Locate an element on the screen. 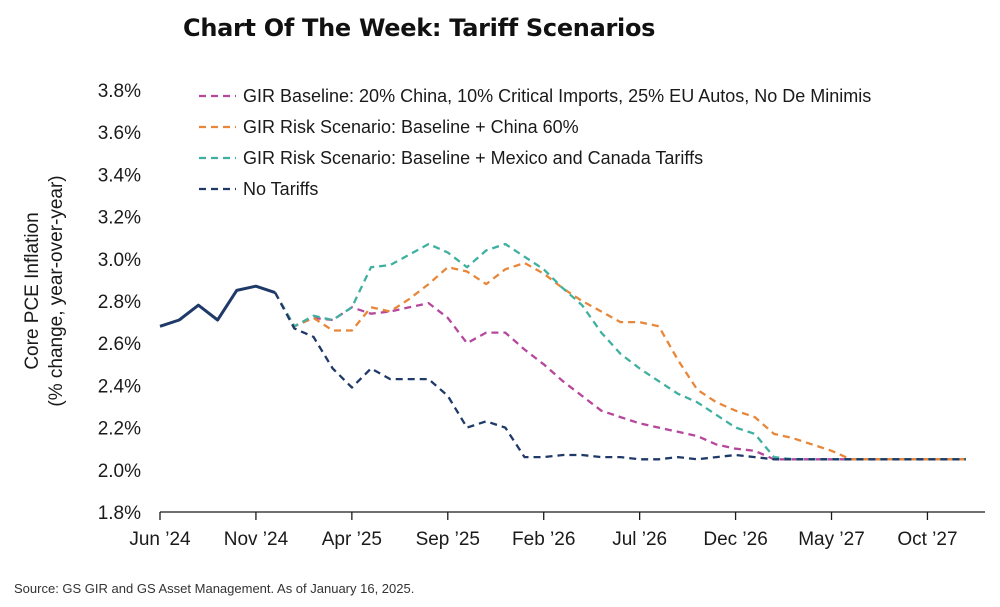  x-tick-label: May ’27 is located at coordinates (831, 539).